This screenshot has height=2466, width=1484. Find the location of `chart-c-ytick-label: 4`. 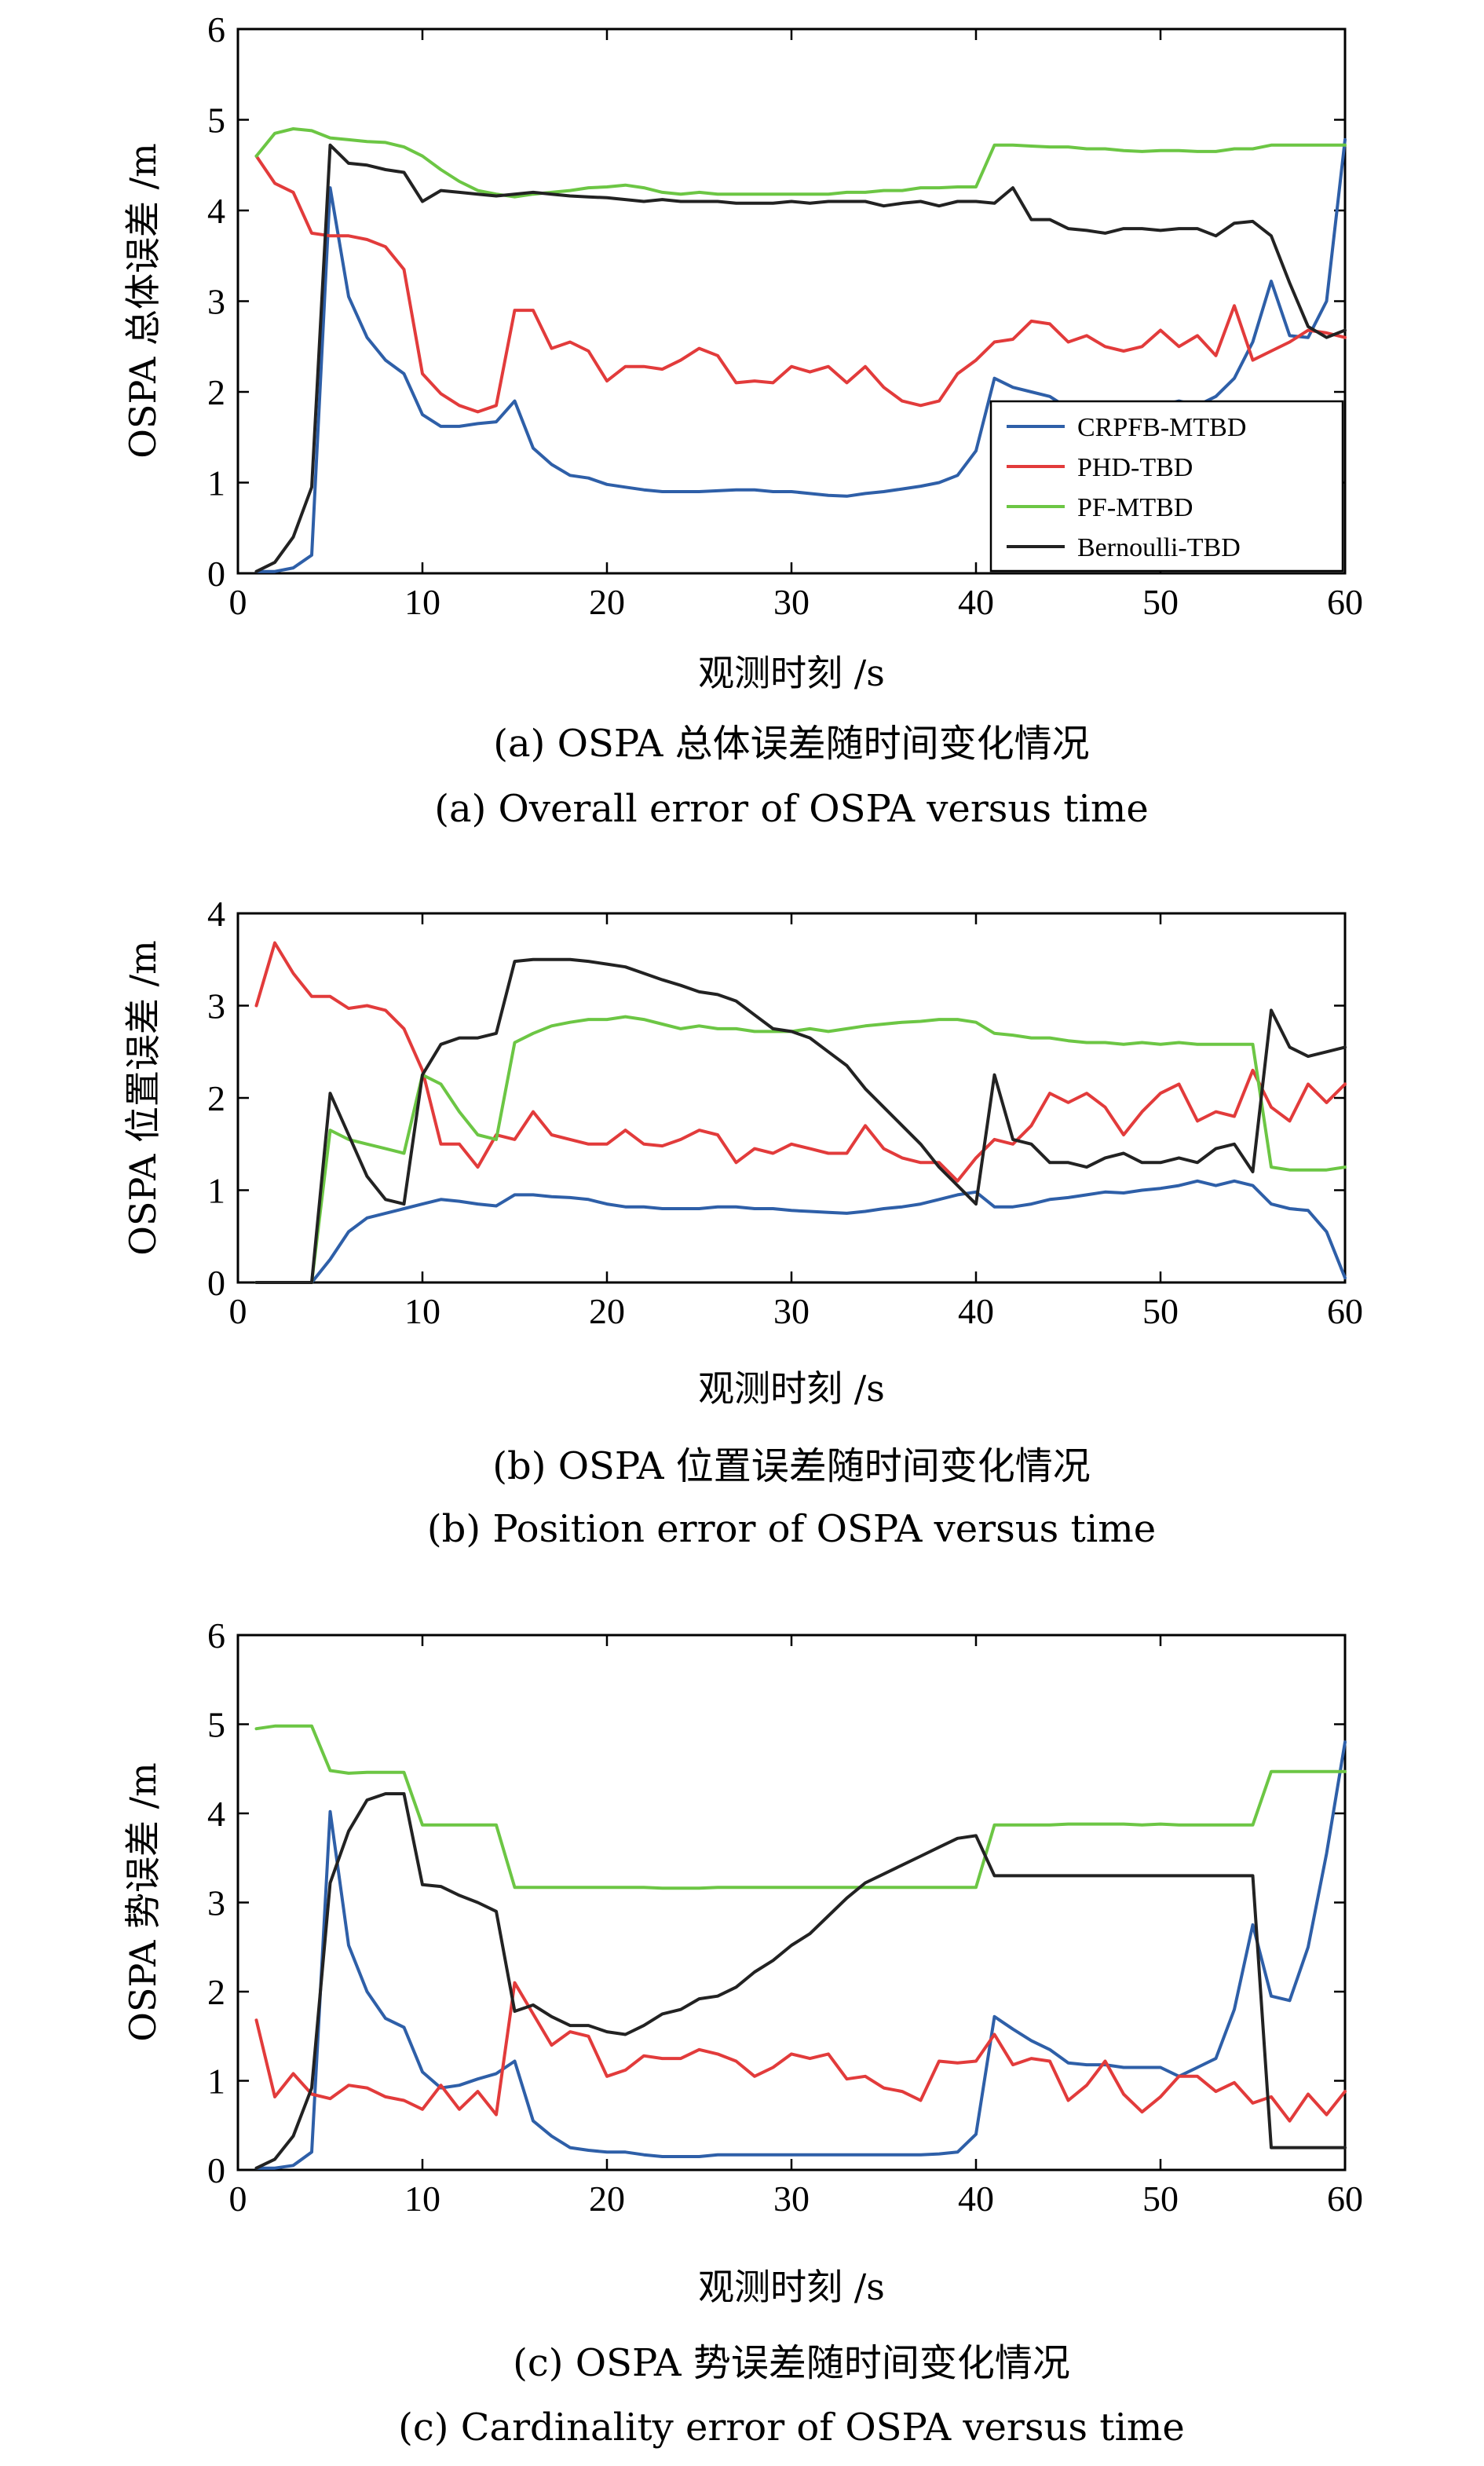

chart-c-ytick-label: 4 is located at coordinates (216, 1814).